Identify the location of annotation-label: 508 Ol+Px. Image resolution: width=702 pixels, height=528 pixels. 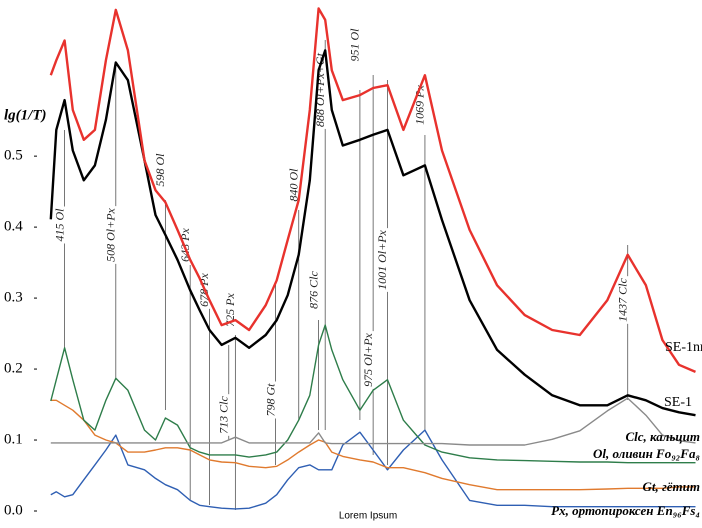
(111, 234).